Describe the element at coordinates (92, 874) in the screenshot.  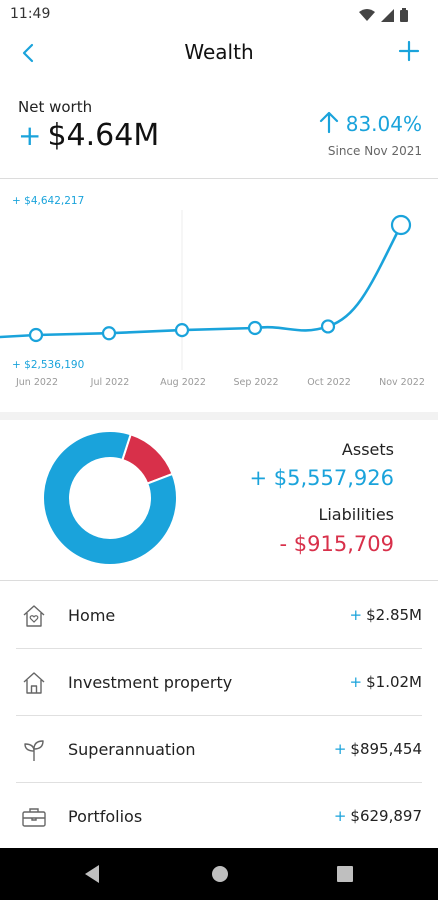
I see `nav-back-icon` at that location.